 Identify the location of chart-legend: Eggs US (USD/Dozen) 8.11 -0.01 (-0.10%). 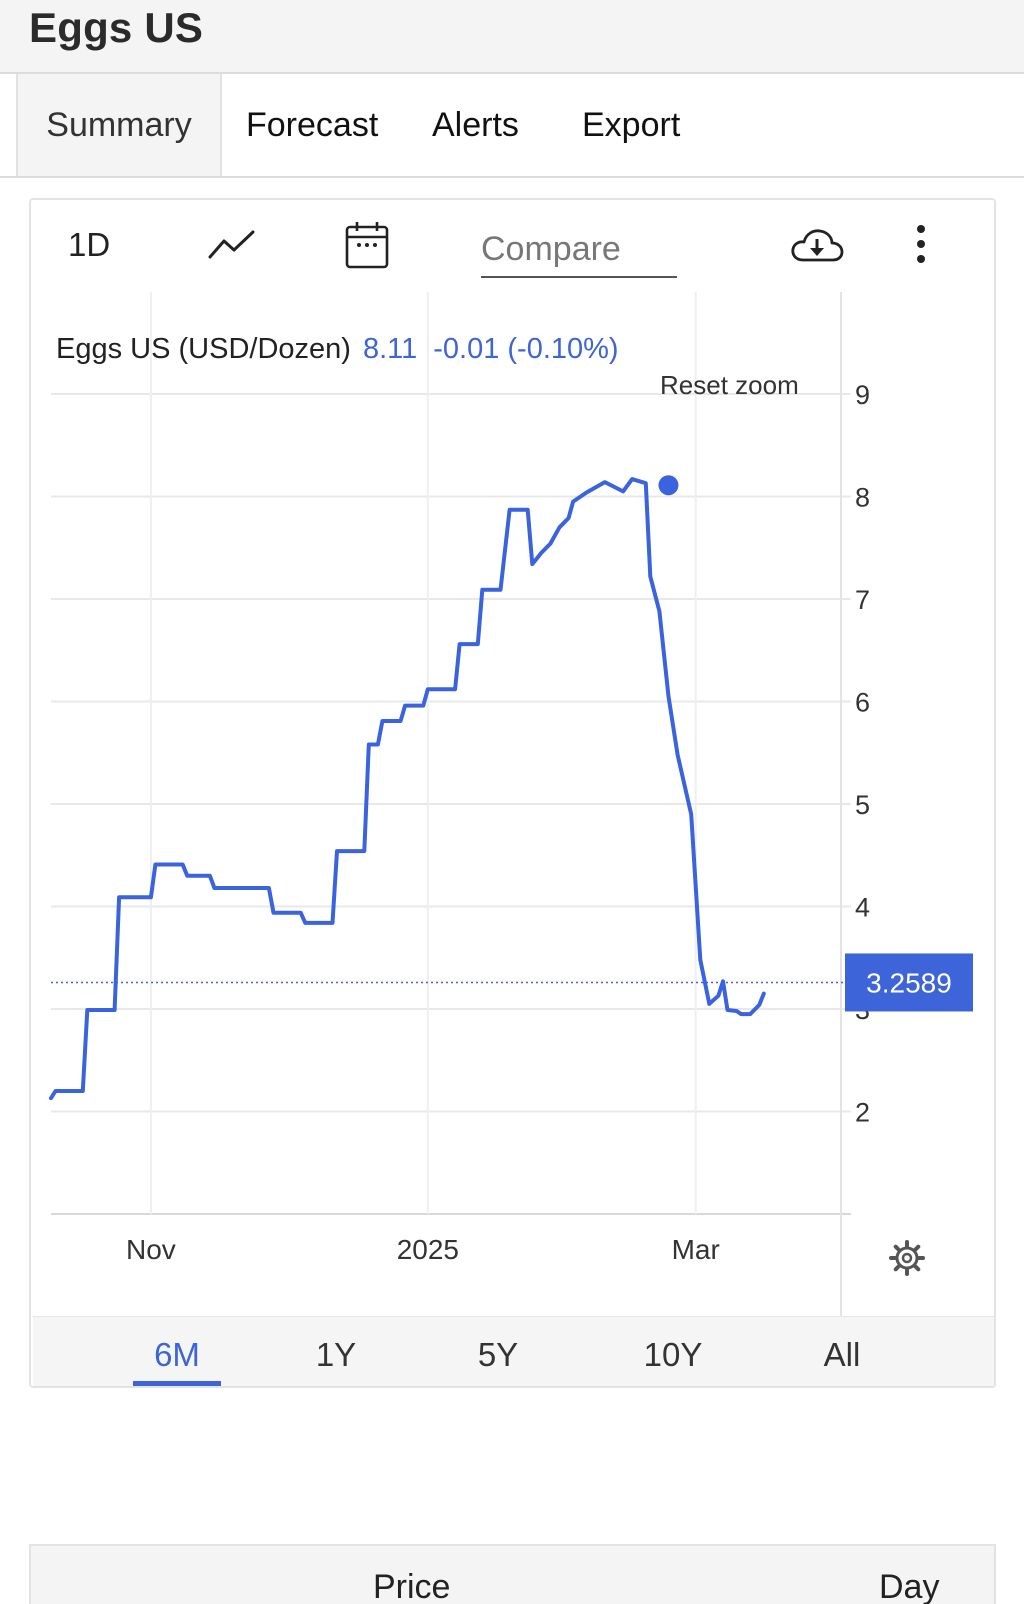
(337, 349).